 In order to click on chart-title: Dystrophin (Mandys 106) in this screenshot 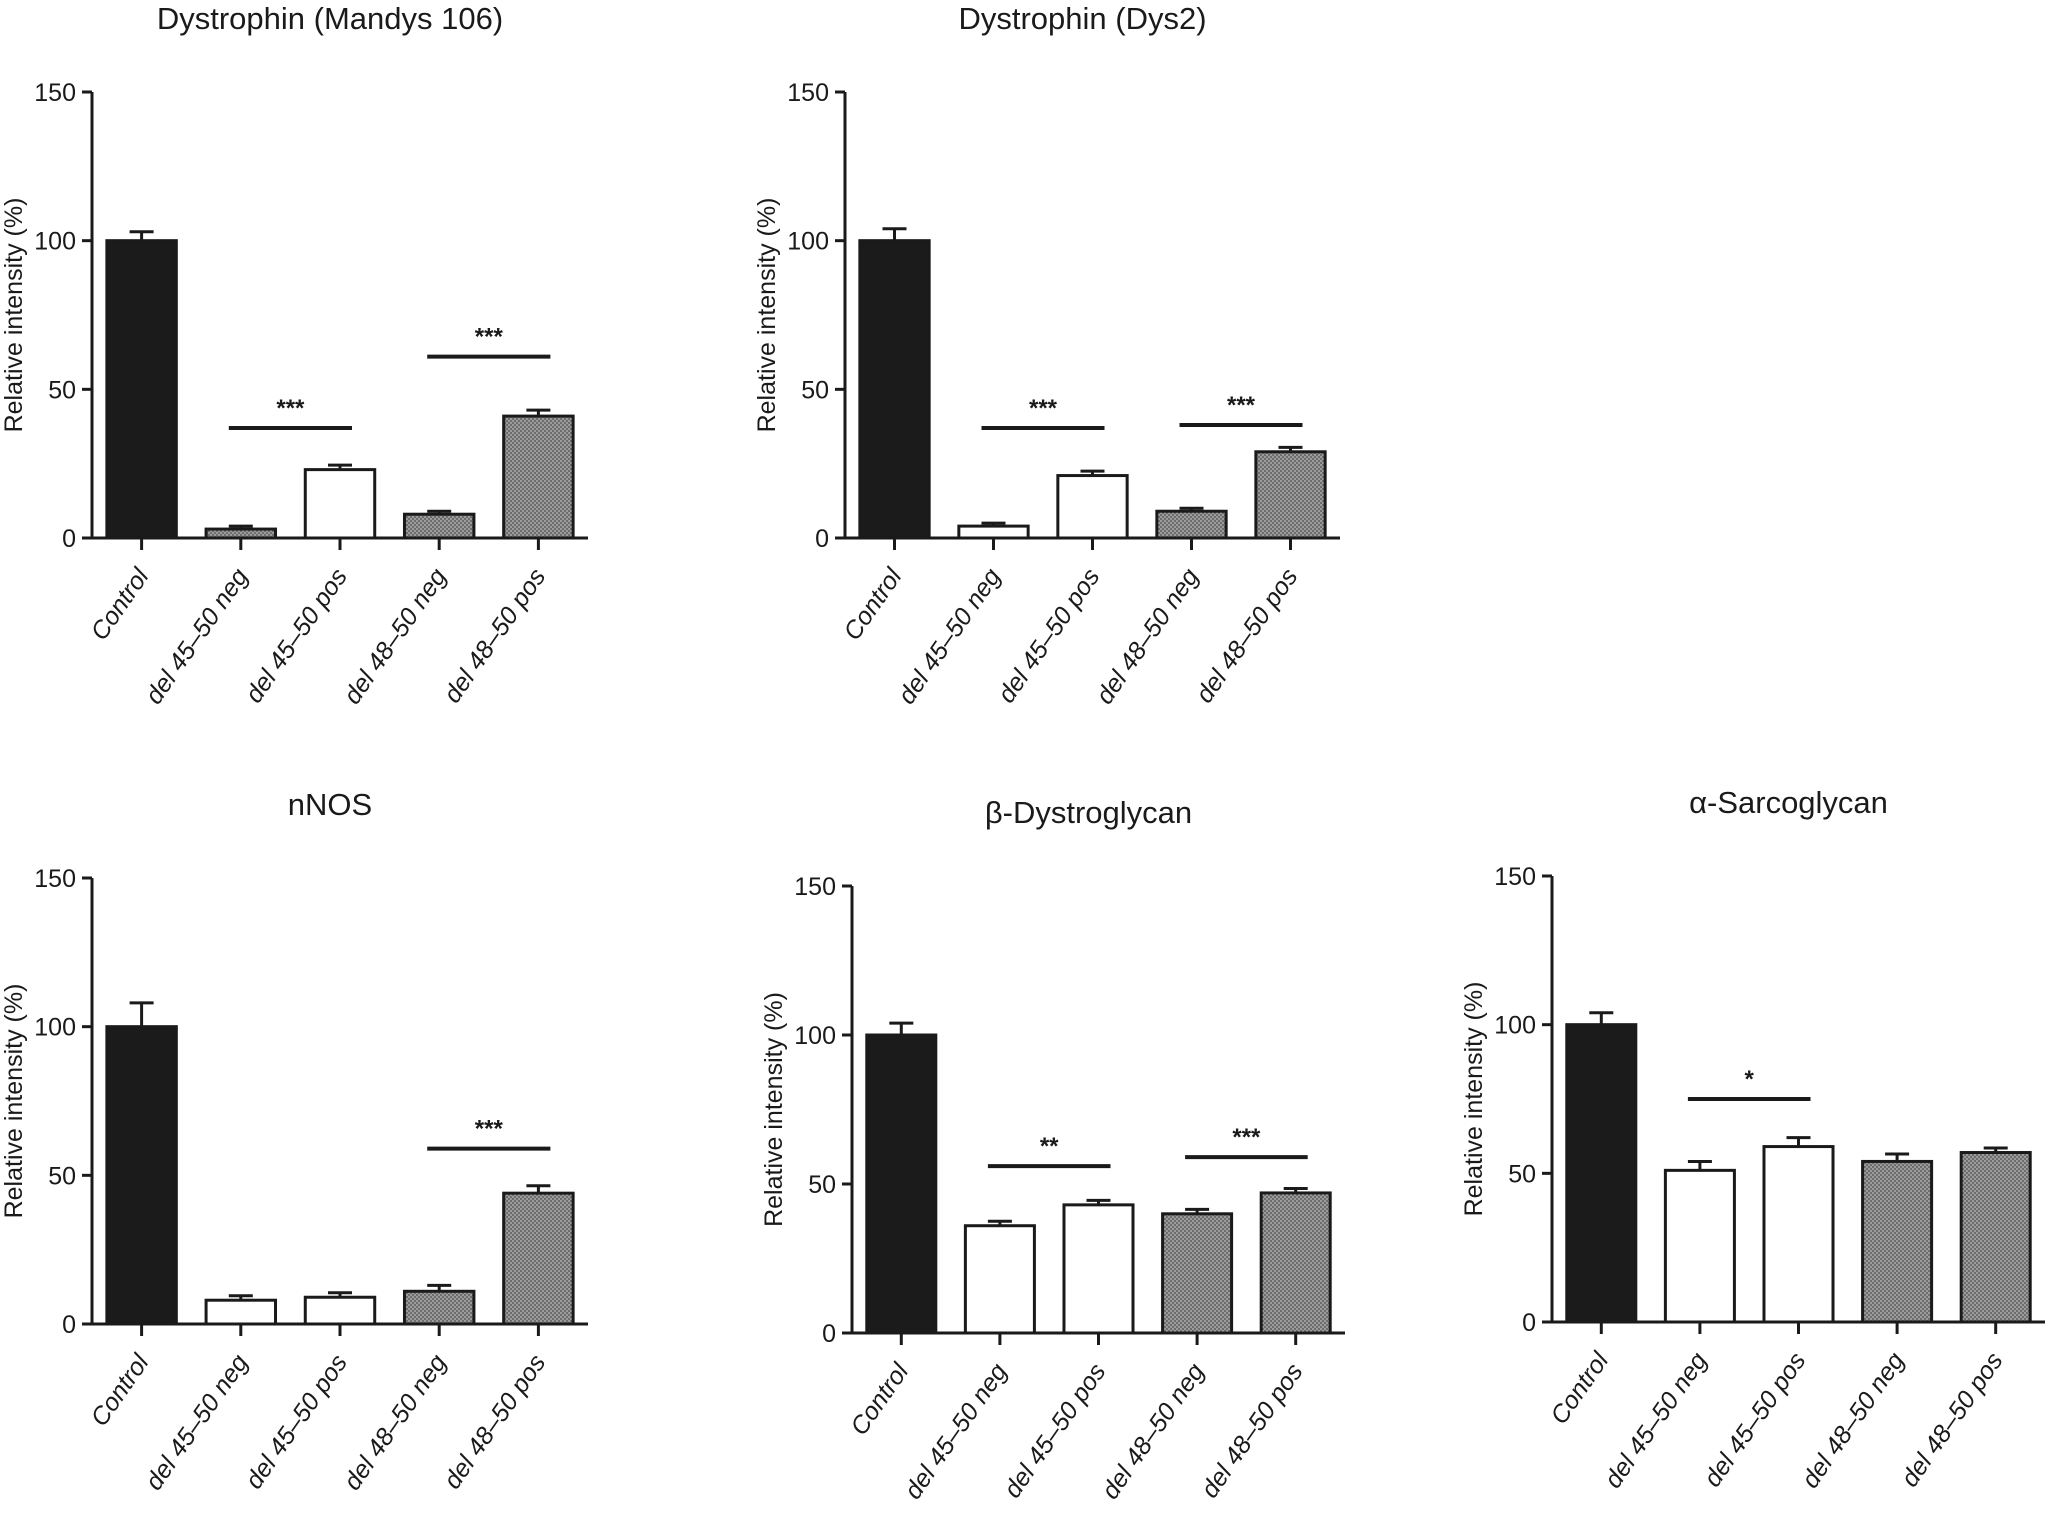, I will do `click(330, 18)`.